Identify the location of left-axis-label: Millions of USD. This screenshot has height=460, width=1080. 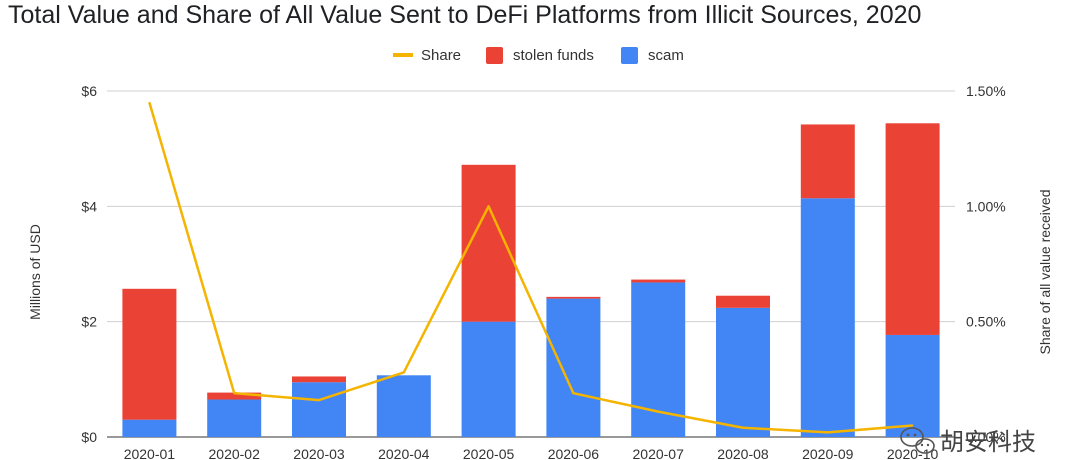
(35, 272).